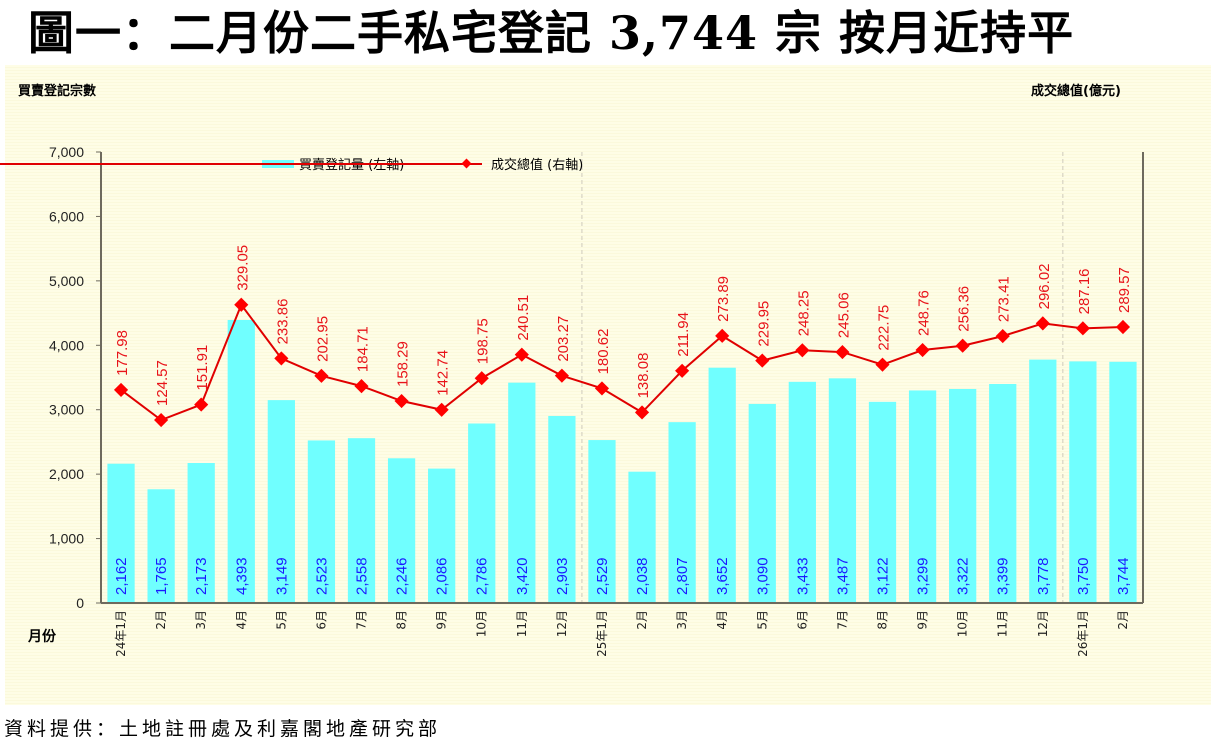 Image resolution: width=1220 pixels, height=745 pixels. Describe the element at coordinates (402, 620) in the screenshot. I see `x-category-label: 8月` at that location.